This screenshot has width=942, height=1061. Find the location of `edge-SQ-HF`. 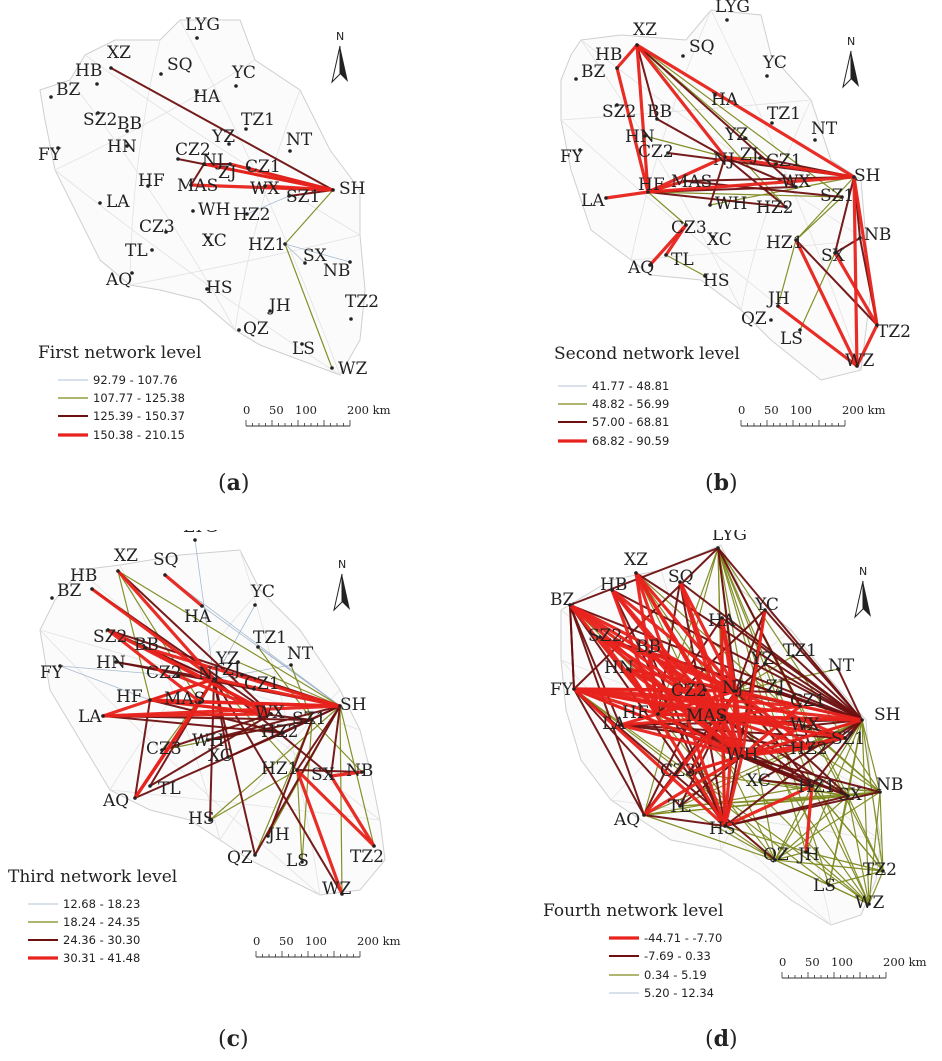

edge-SQ-HF is located at coordinates (669, 648).